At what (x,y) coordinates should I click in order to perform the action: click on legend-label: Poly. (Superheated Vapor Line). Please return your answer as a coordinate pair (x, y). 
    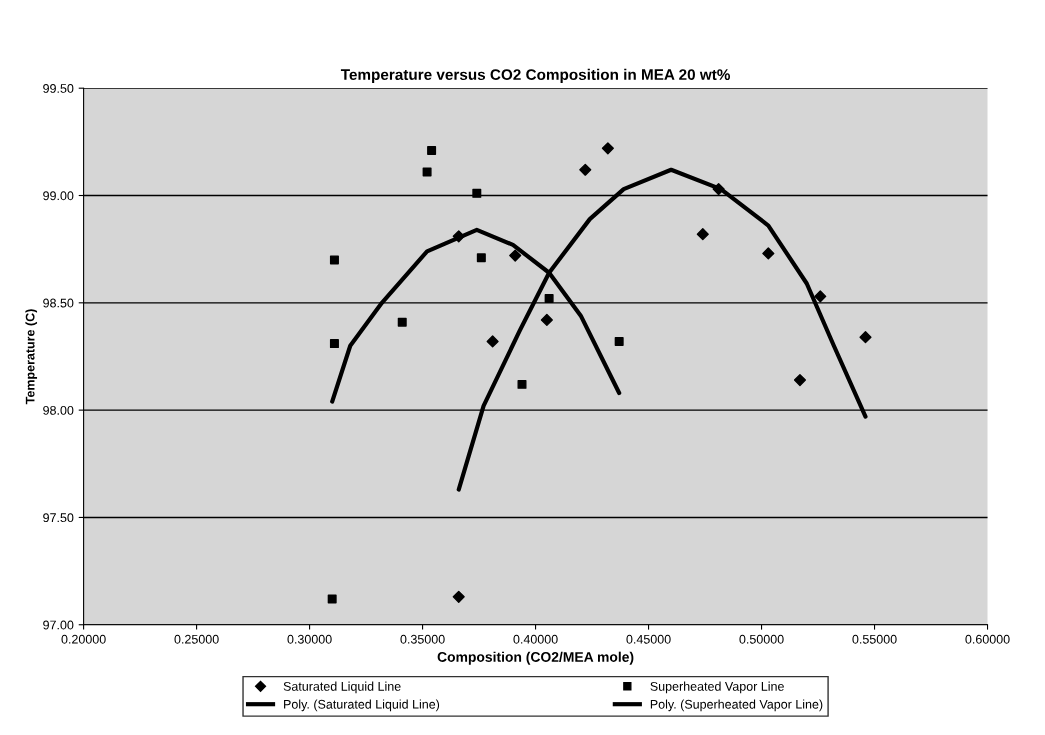
    Looking at the image, I should click on (736, 705).